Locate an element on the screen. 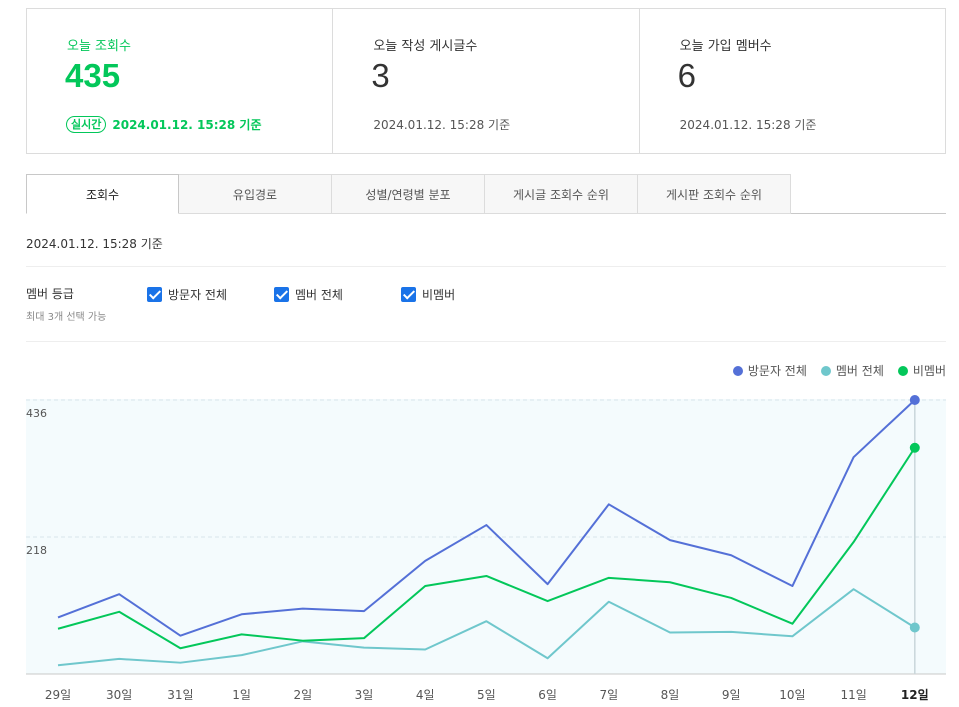  x-tick-label: 6일 is located at coordinates (547, 695).